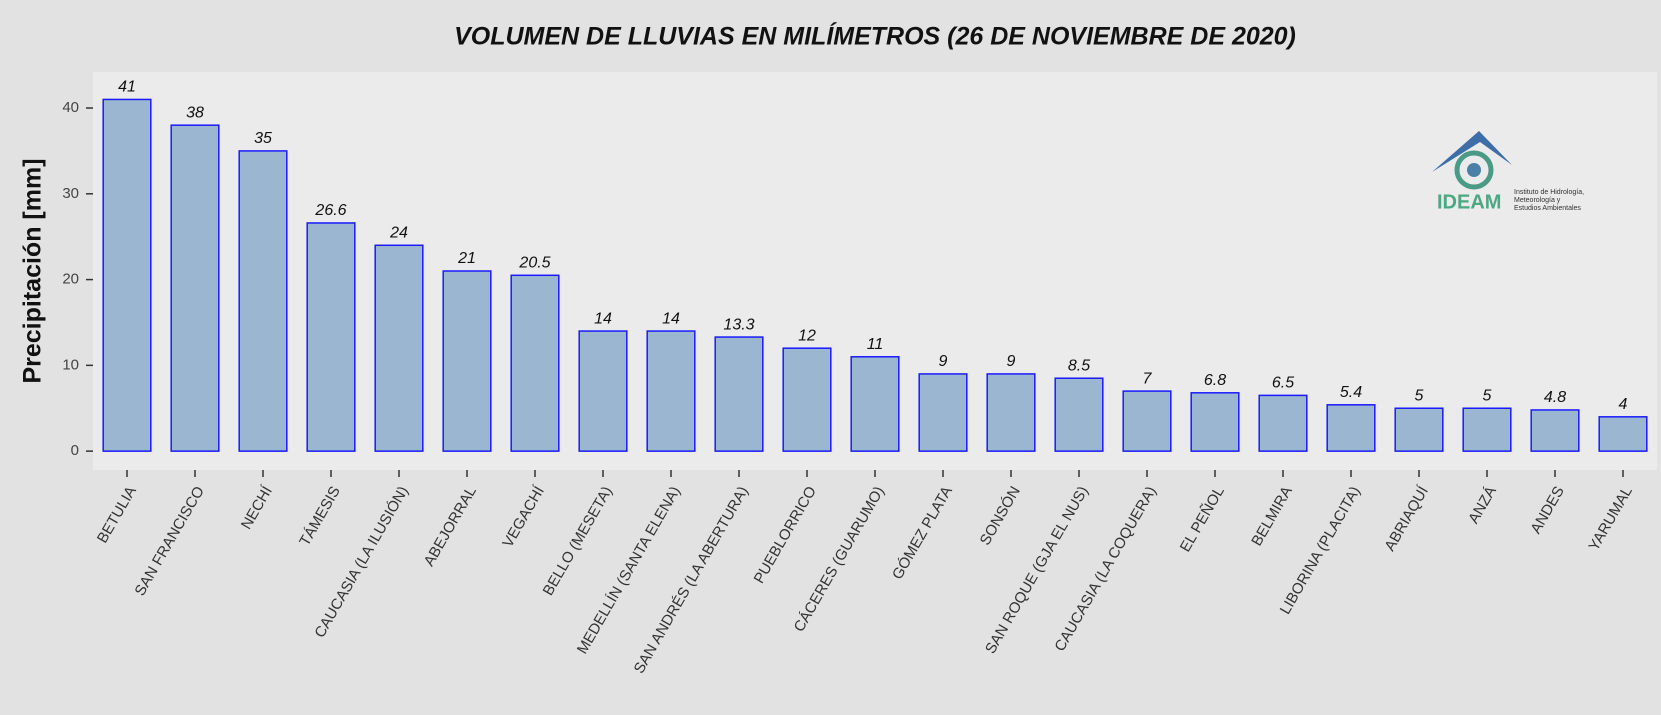 This screenshot has height=715, width=1661. What do you see at coordinates (466, 258) in the screenshot?
I see `value-label: 21` at bounding box center [466, 258].